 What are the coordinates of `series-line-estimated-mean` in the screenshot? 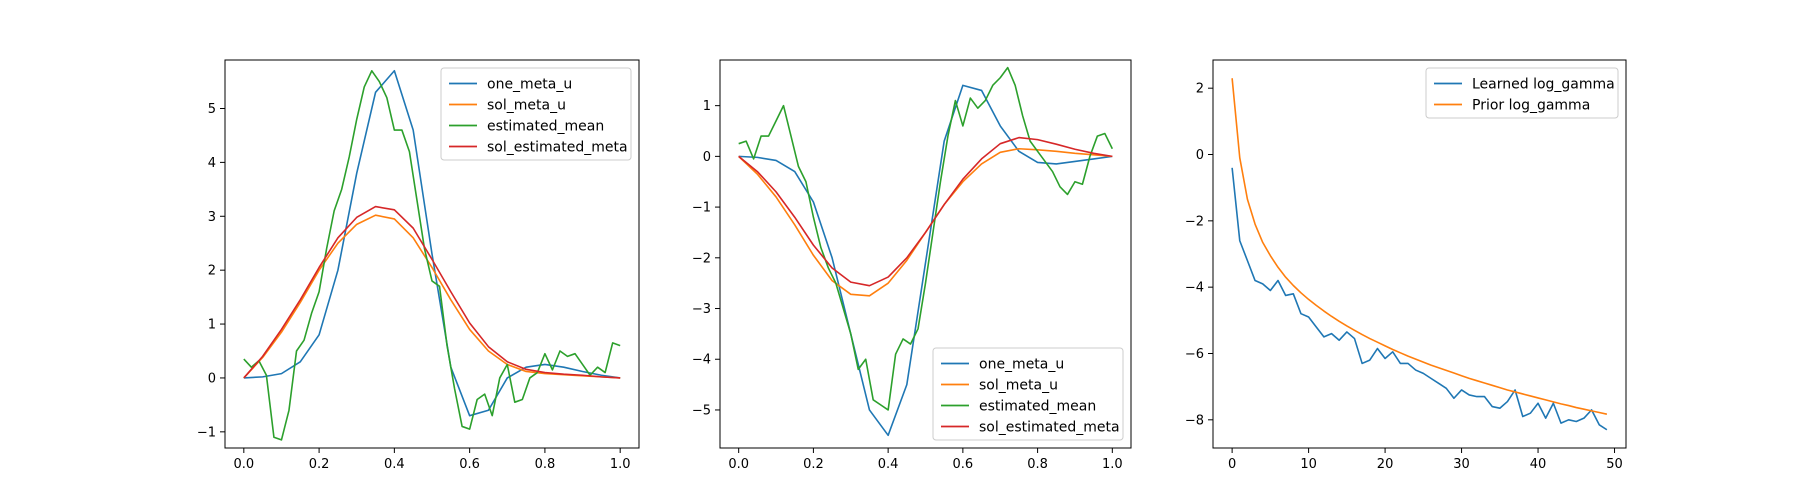 It's located at (926, 238).